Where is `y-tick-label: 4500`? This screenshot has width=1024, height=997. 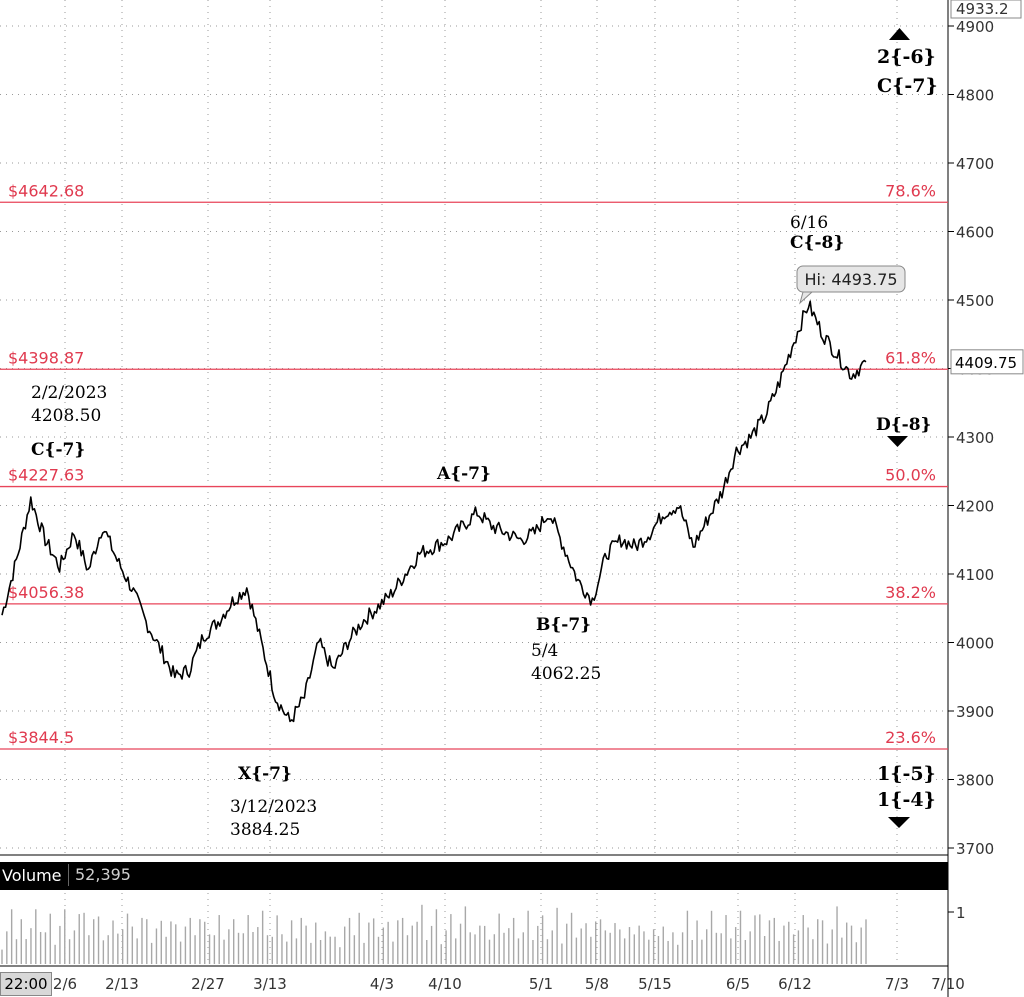
y-tick-label: 4500 is located at coordinates (975, 301).